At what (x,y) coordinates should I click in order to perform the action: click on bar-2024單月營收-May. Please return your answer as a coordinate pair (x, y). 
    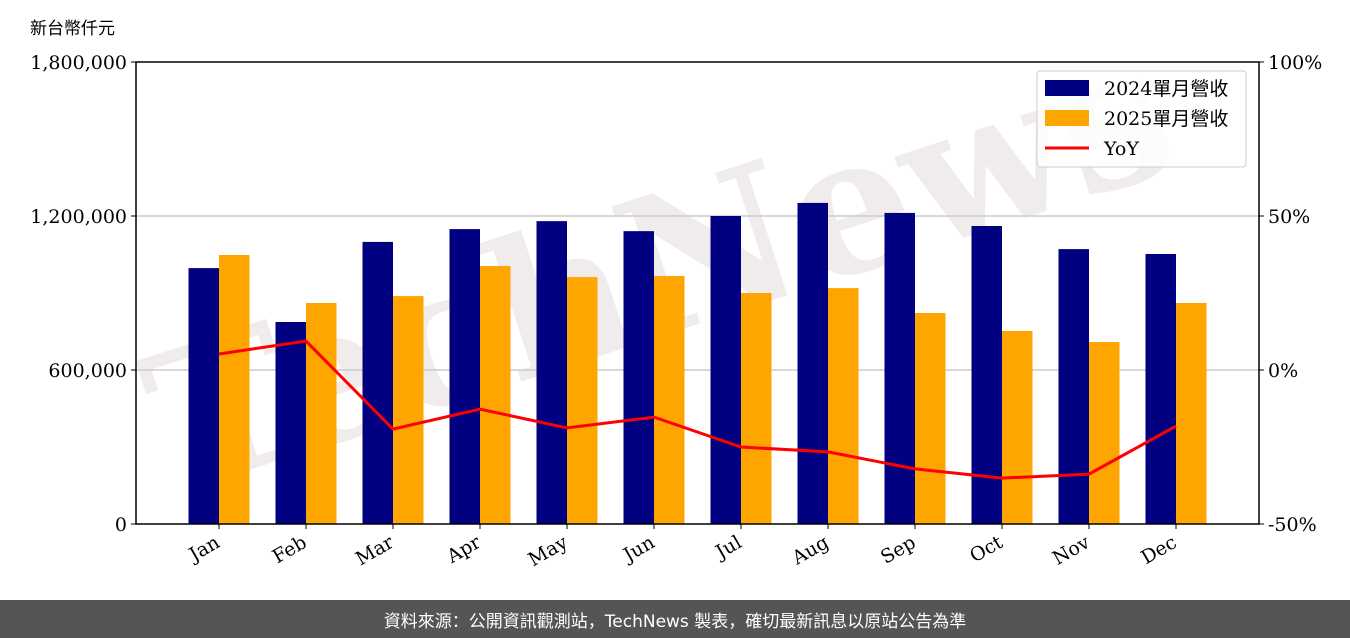
    Looking at the image, I should click on (551, 372).